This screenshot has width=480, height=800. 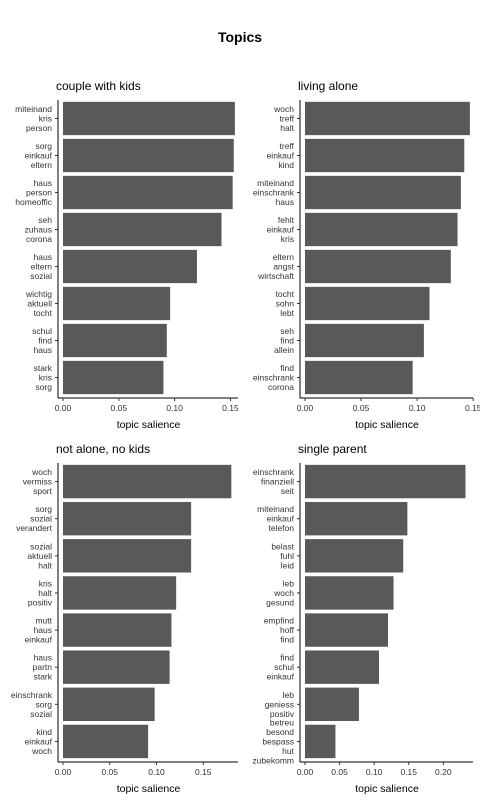 What do you see at coordinates (39, 193) in the screenshot?
I see `category-word: person` at bounding box center [39, 193].